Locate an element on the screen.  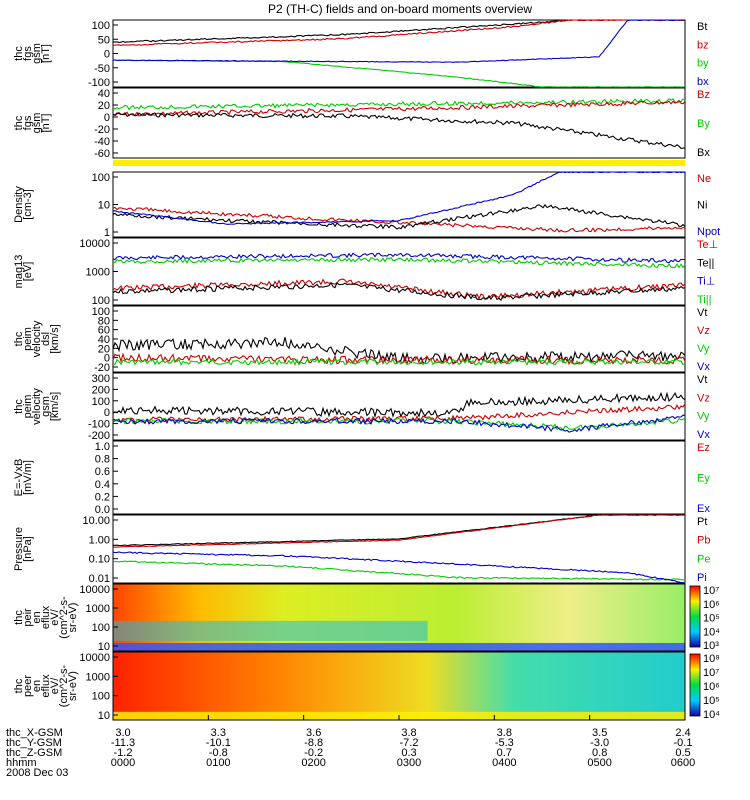
legend-entry: Bz is located at coordinates (703, 95).